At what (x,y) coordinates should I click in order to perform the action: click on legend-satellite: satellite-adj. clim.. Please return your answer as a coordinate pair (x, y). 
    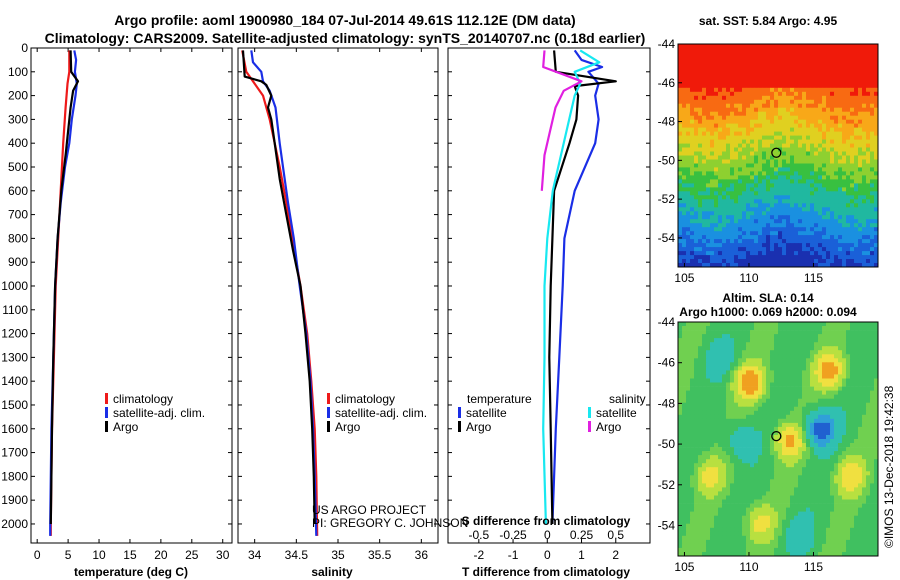
    Looking at the image, I should click on (159, 413).